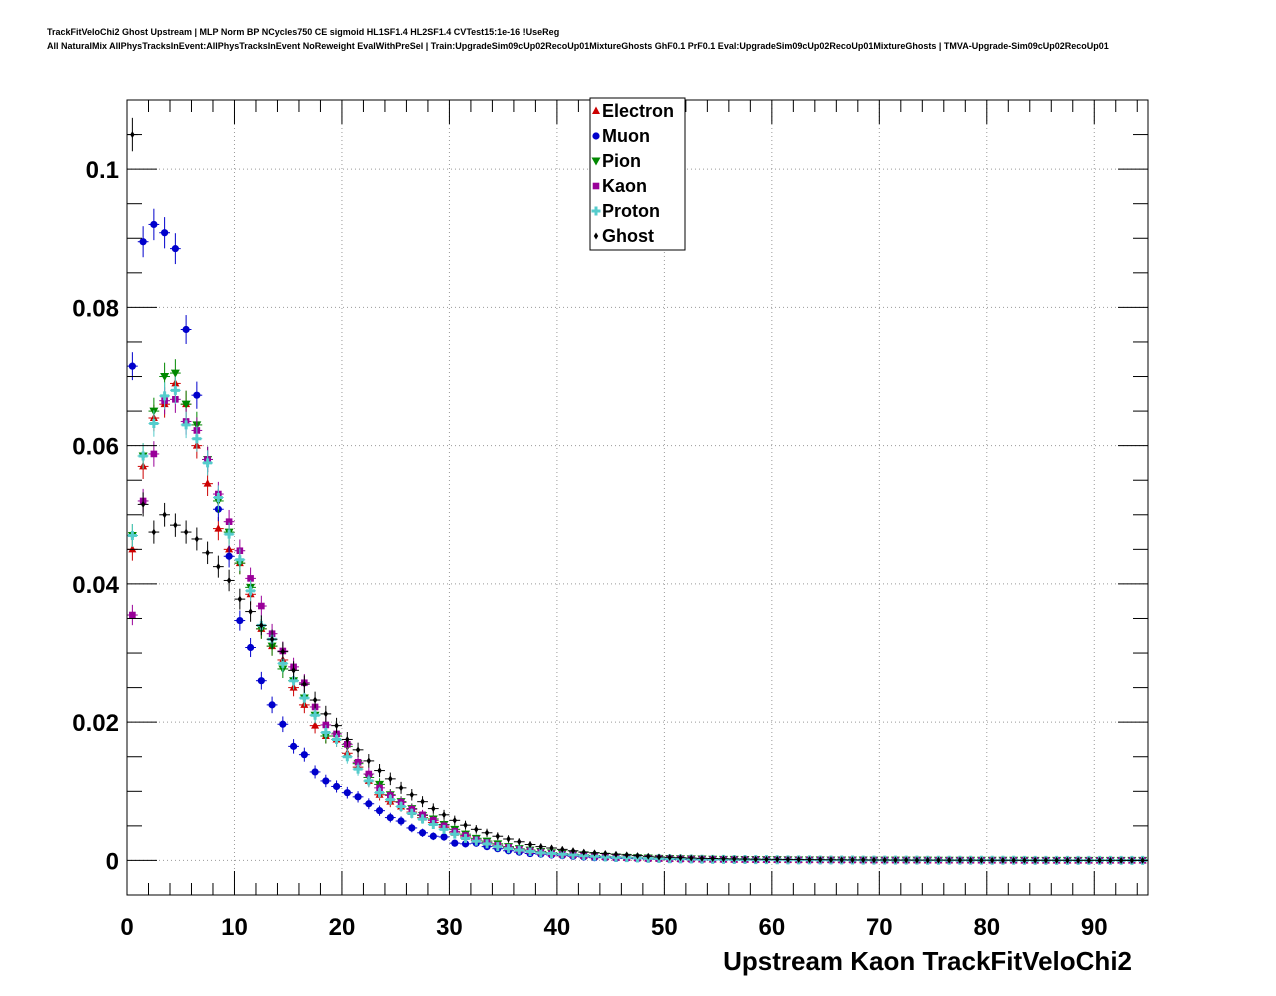 The height and width of the screenshot is (996, 1276). I want to click on legend-label-pion: Pion, so click(621, 161).